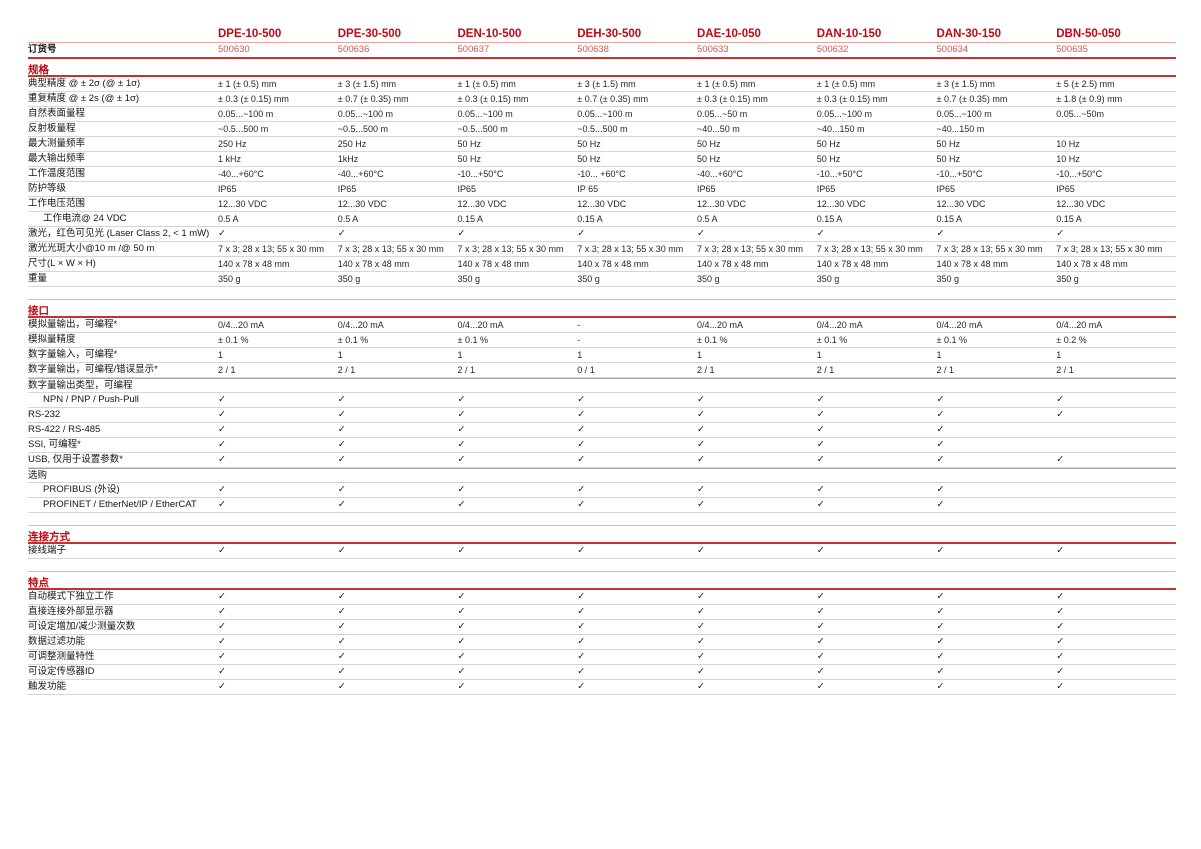 The height and width of the screenshot is (849, 1201). I want to click on value-cell: ± 0.1 %, so click(997, 340).